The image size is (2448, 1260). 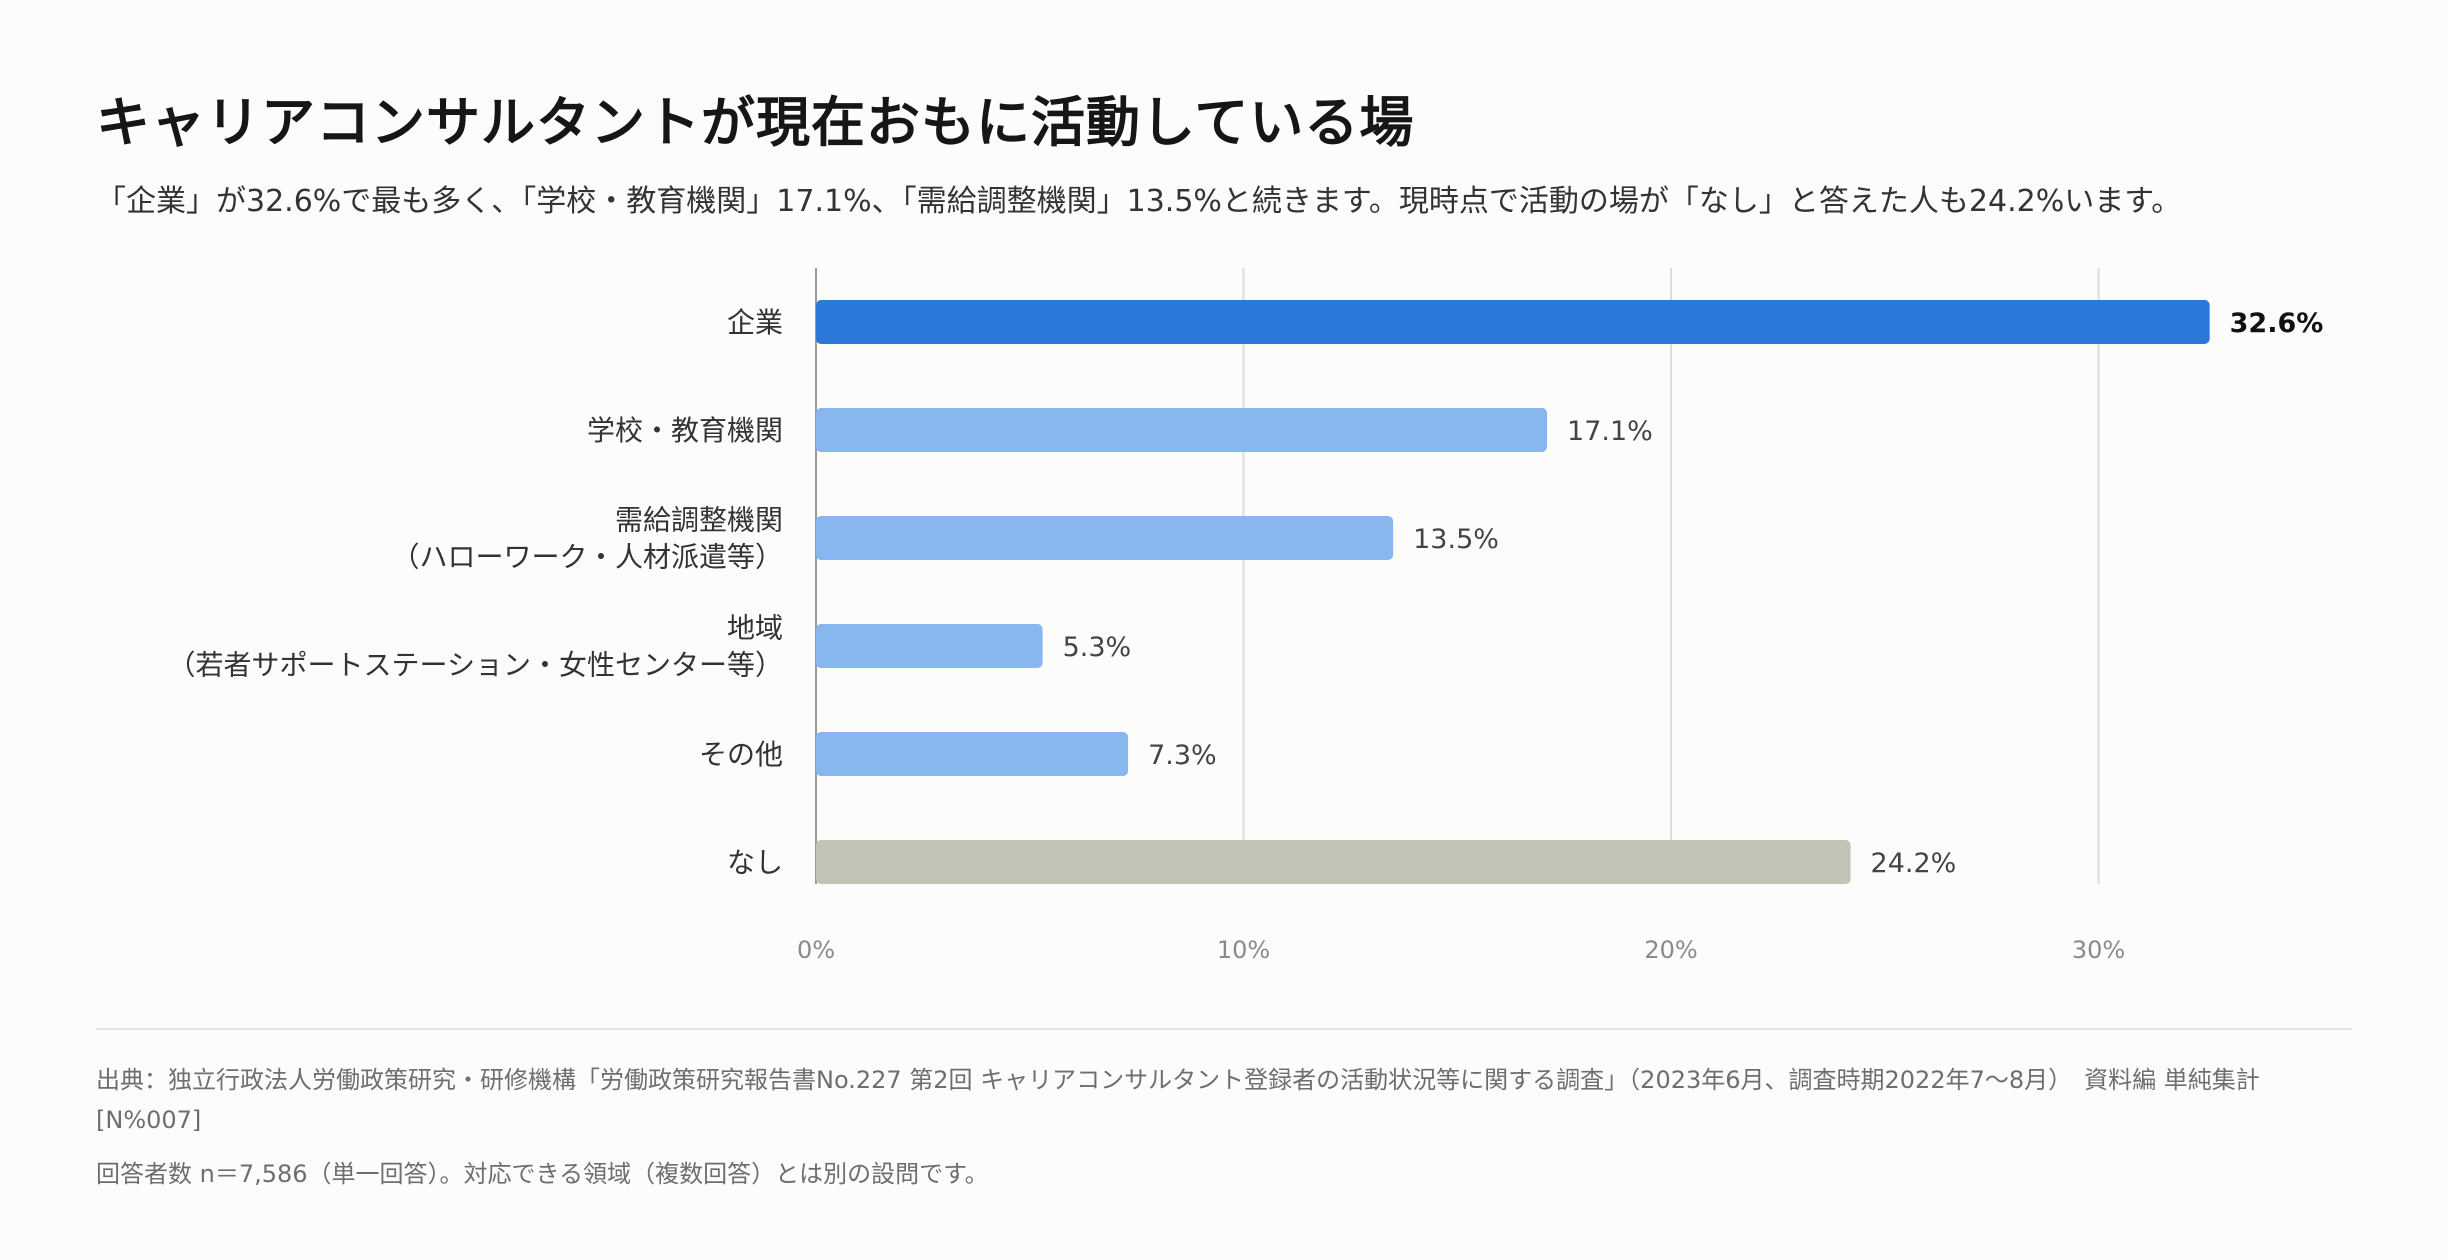 What do you see at coordinates (1610, 431) in the screenshot?
I see `bar-value-label: 17.1%` at bounding box center [1610, 431].